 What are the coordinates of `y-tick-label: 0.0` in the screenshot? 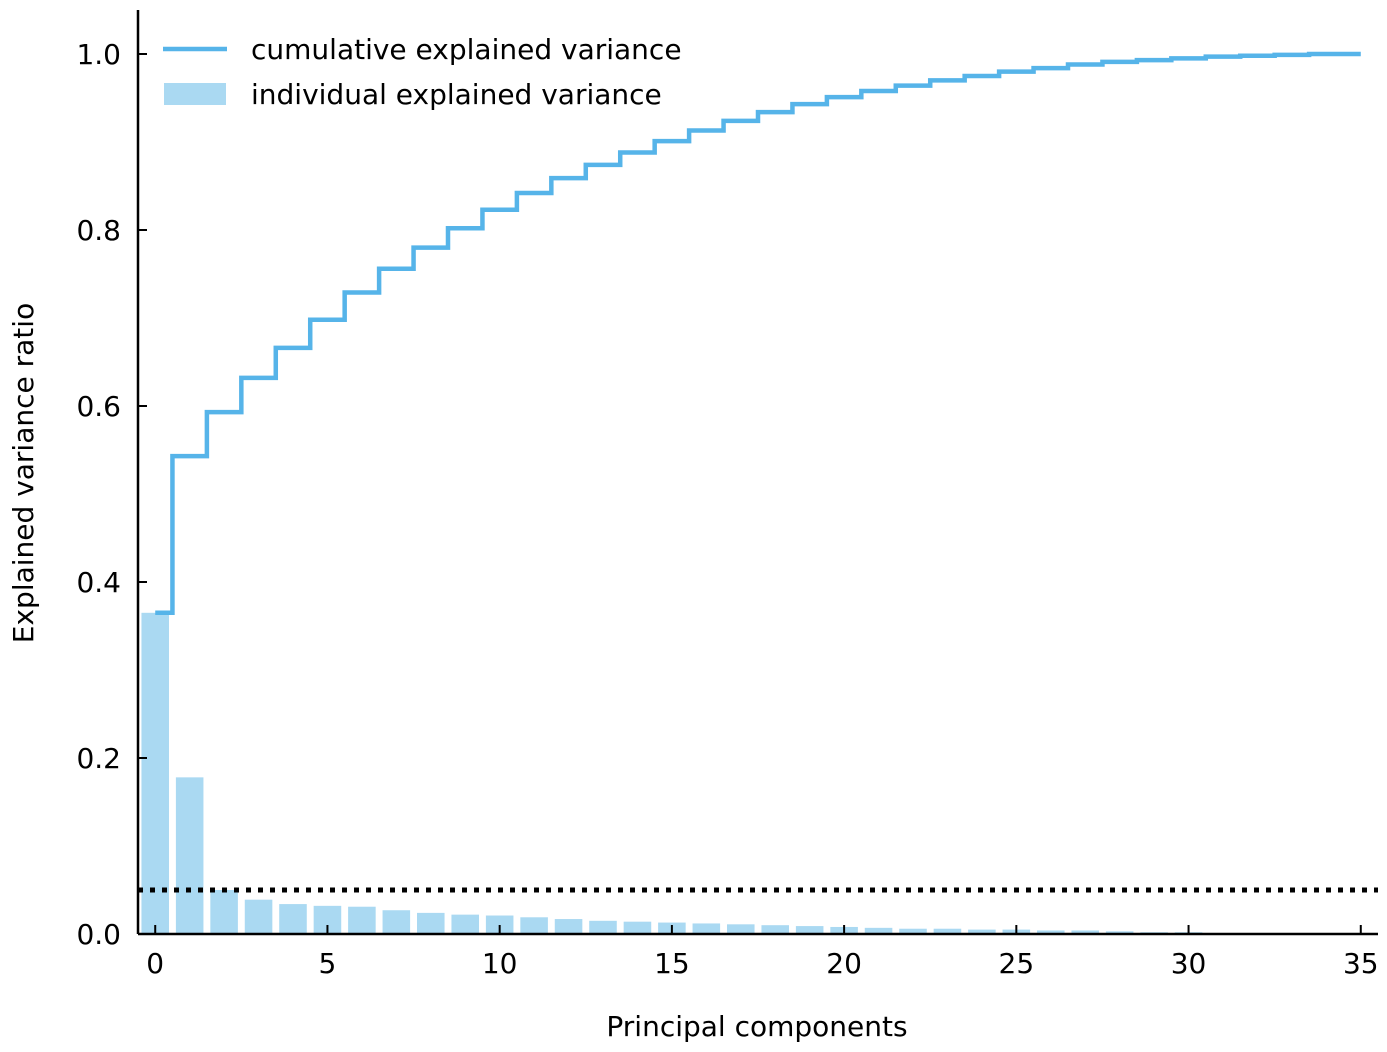 It's located at (98, 934).